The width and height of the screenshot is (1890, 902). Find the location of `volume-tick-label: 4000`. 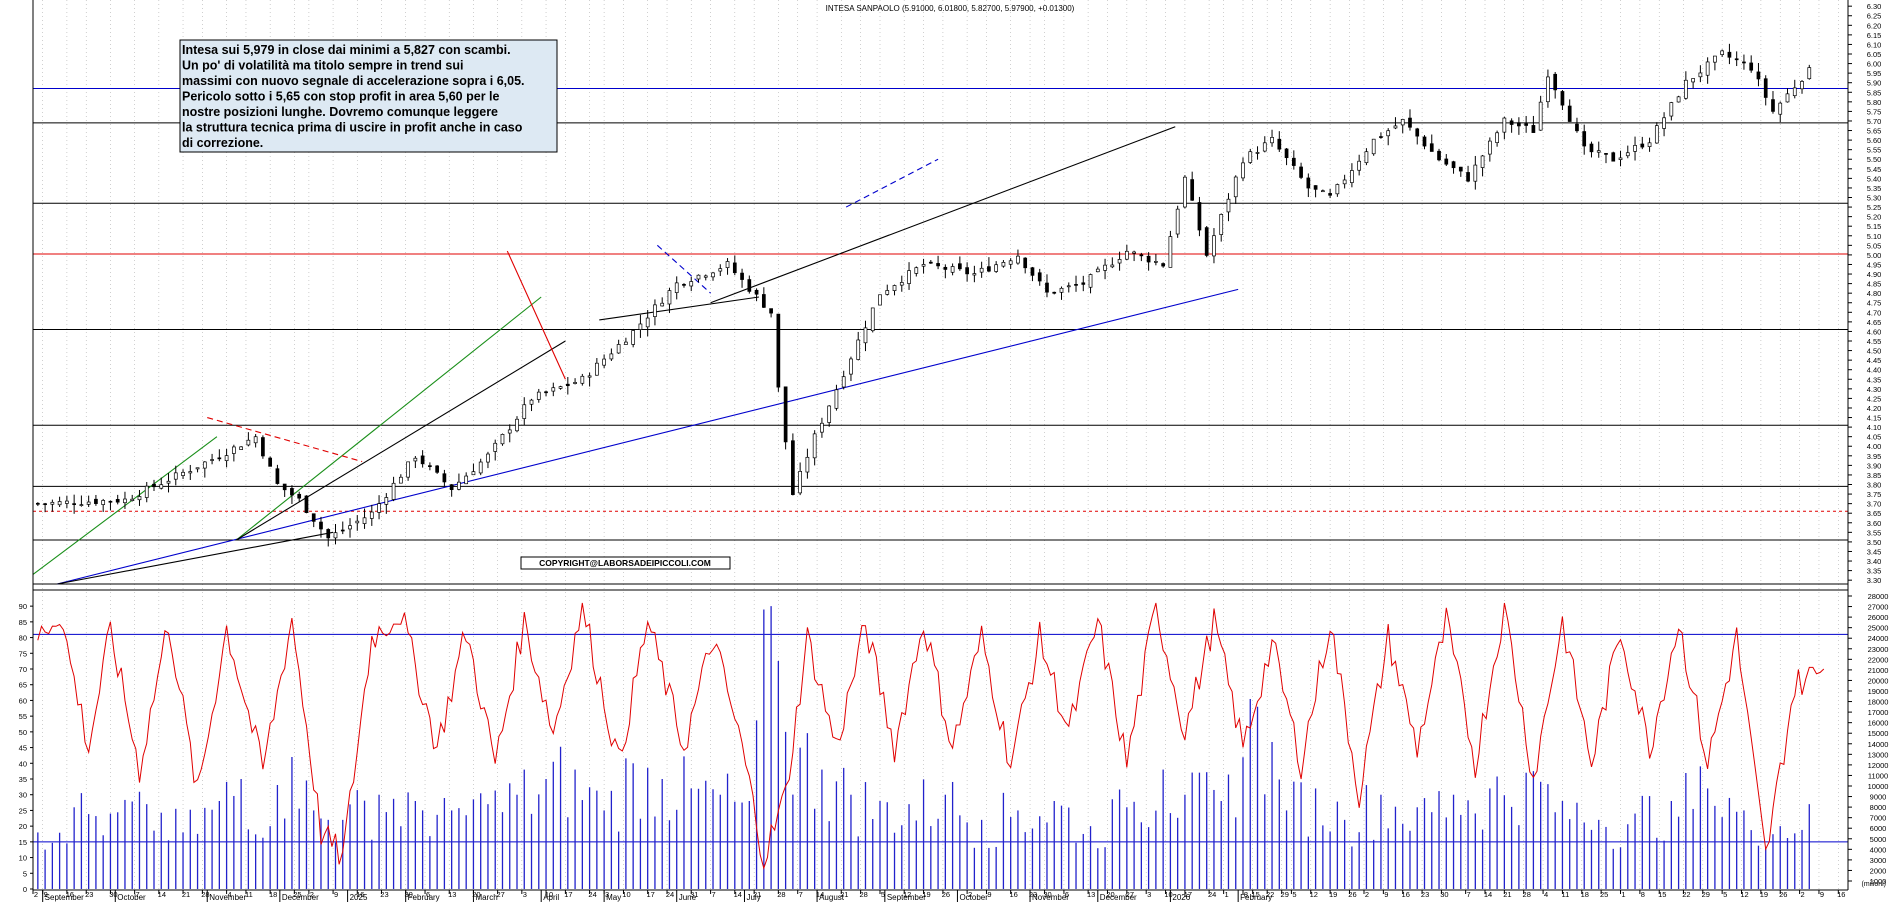

volume-tick-label: 4000 is located at coordinates (1878, 849).